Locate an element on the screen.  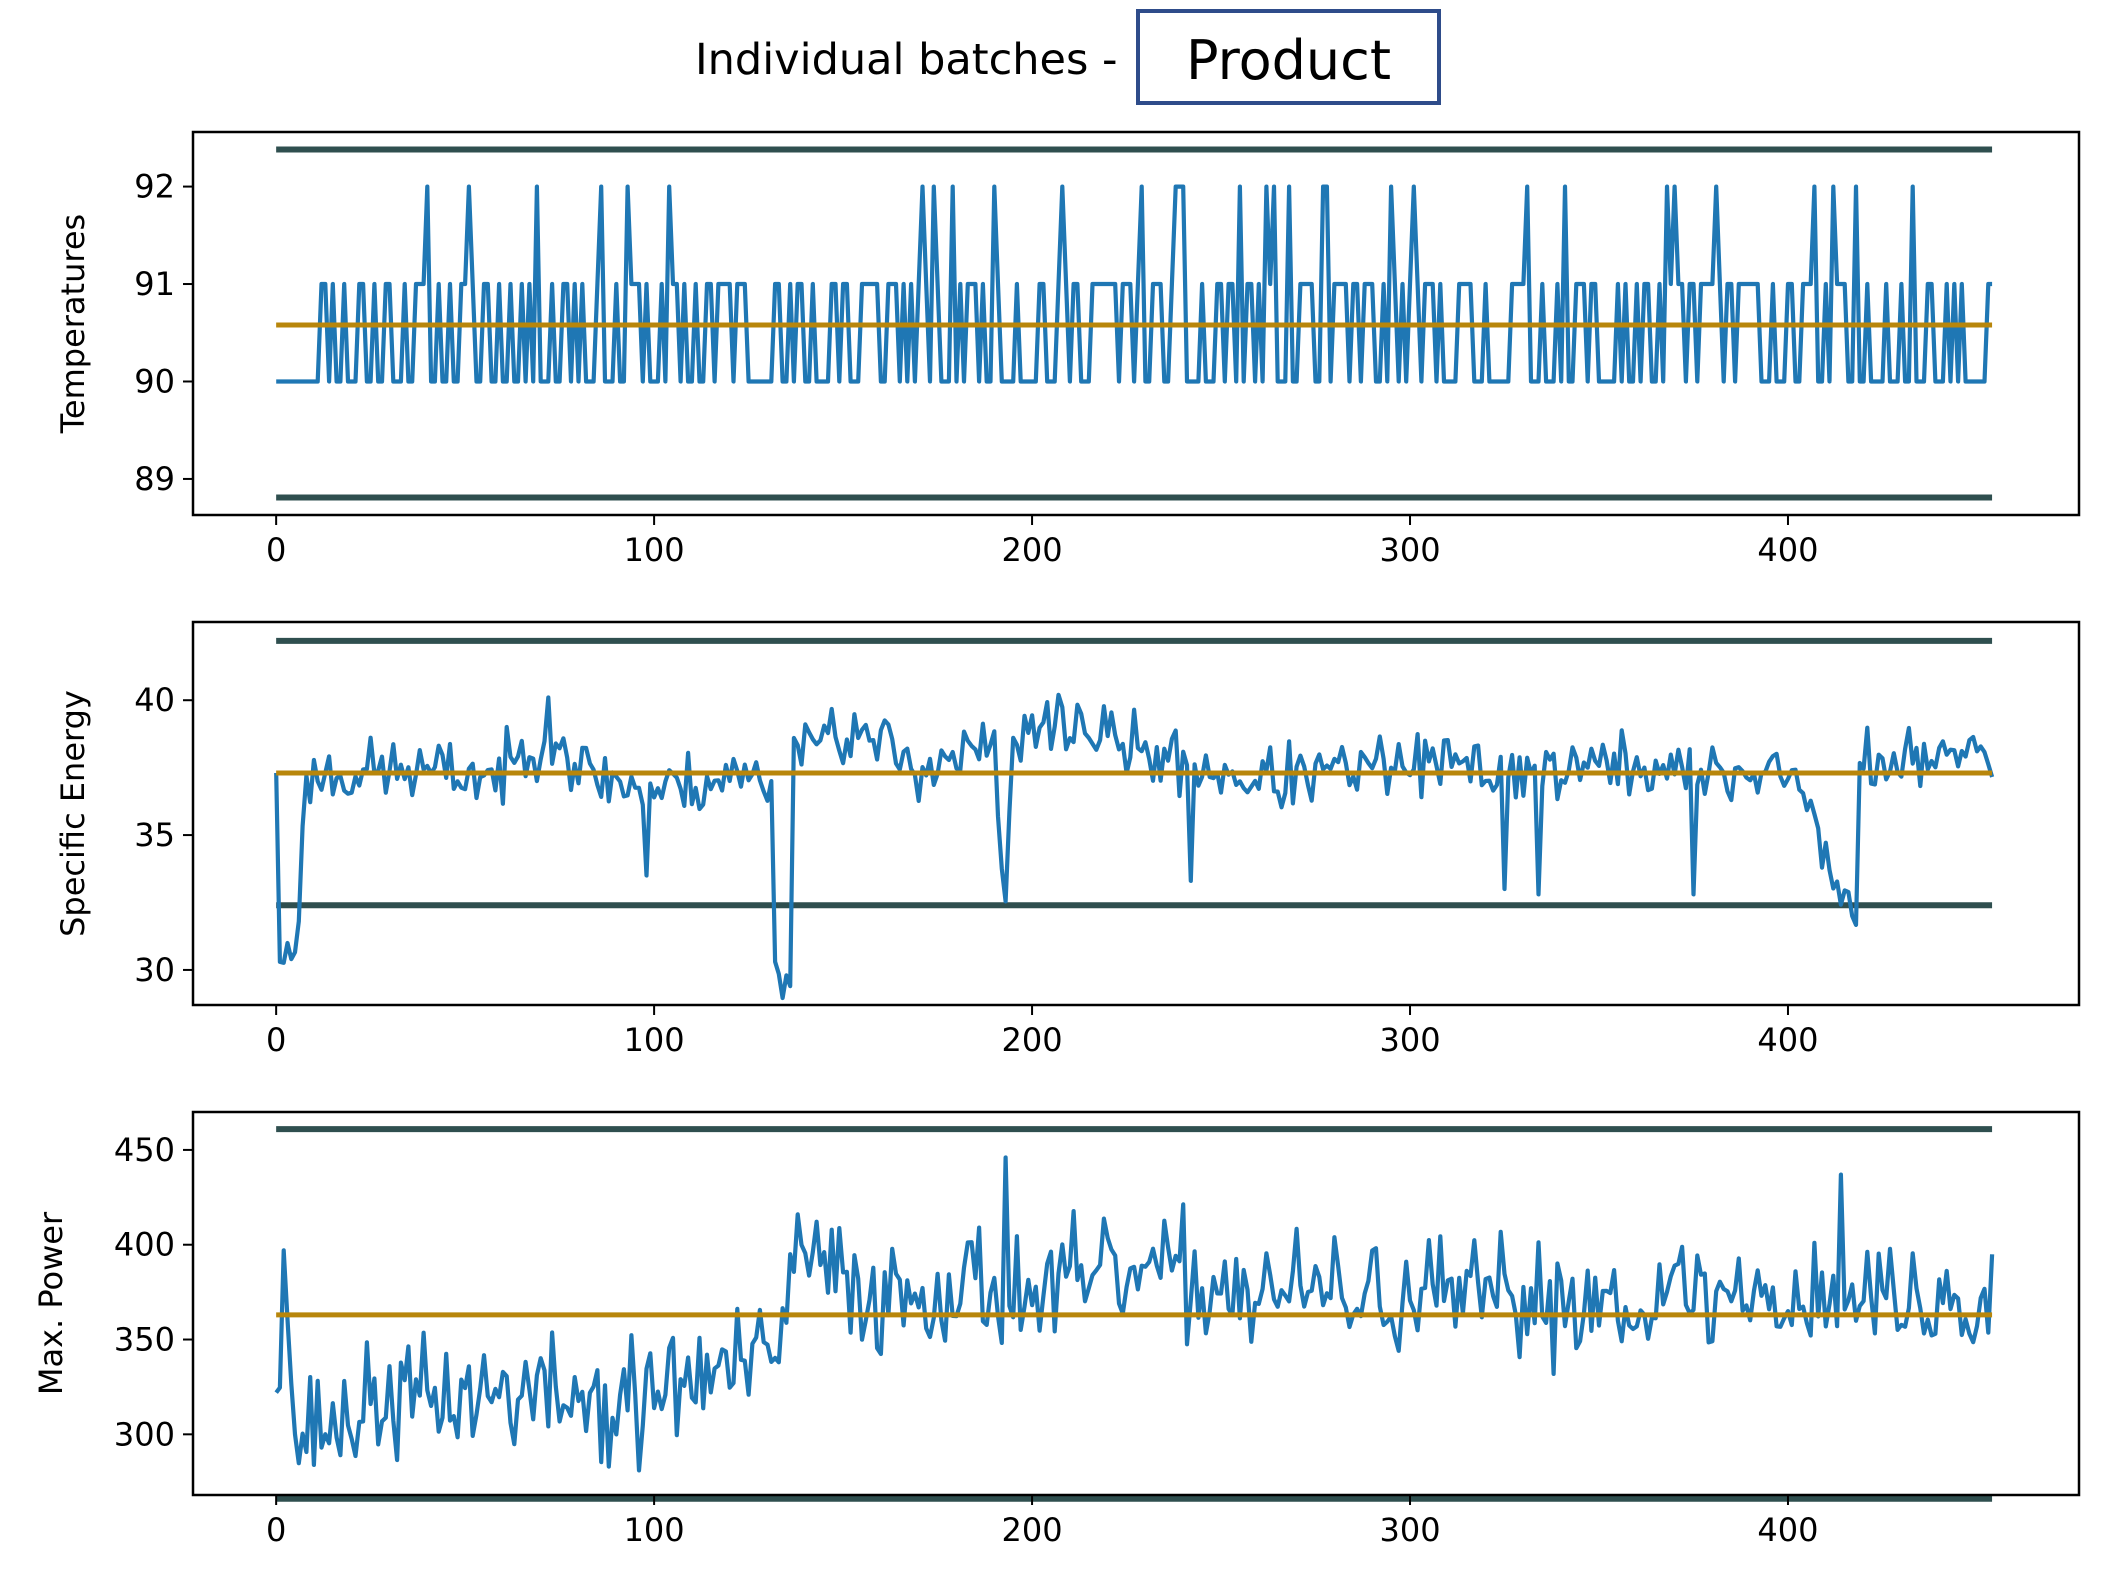
y-tick-label: 91 is located at coordinates (154, 284).